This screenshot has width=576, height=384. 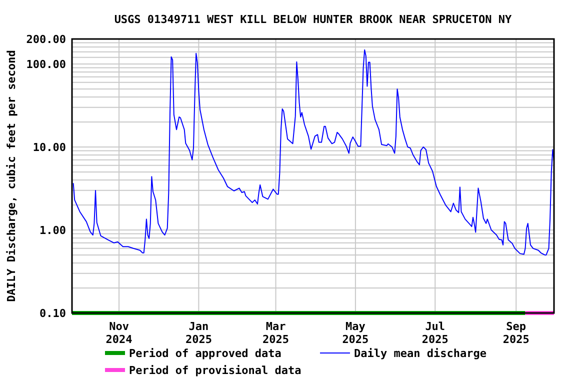 I want to click on chart-title: USGS 01349711 WEST KILL BELOW HUNTER BROOK NEAR SPRUCETON NY, so click(x=313, y=19).